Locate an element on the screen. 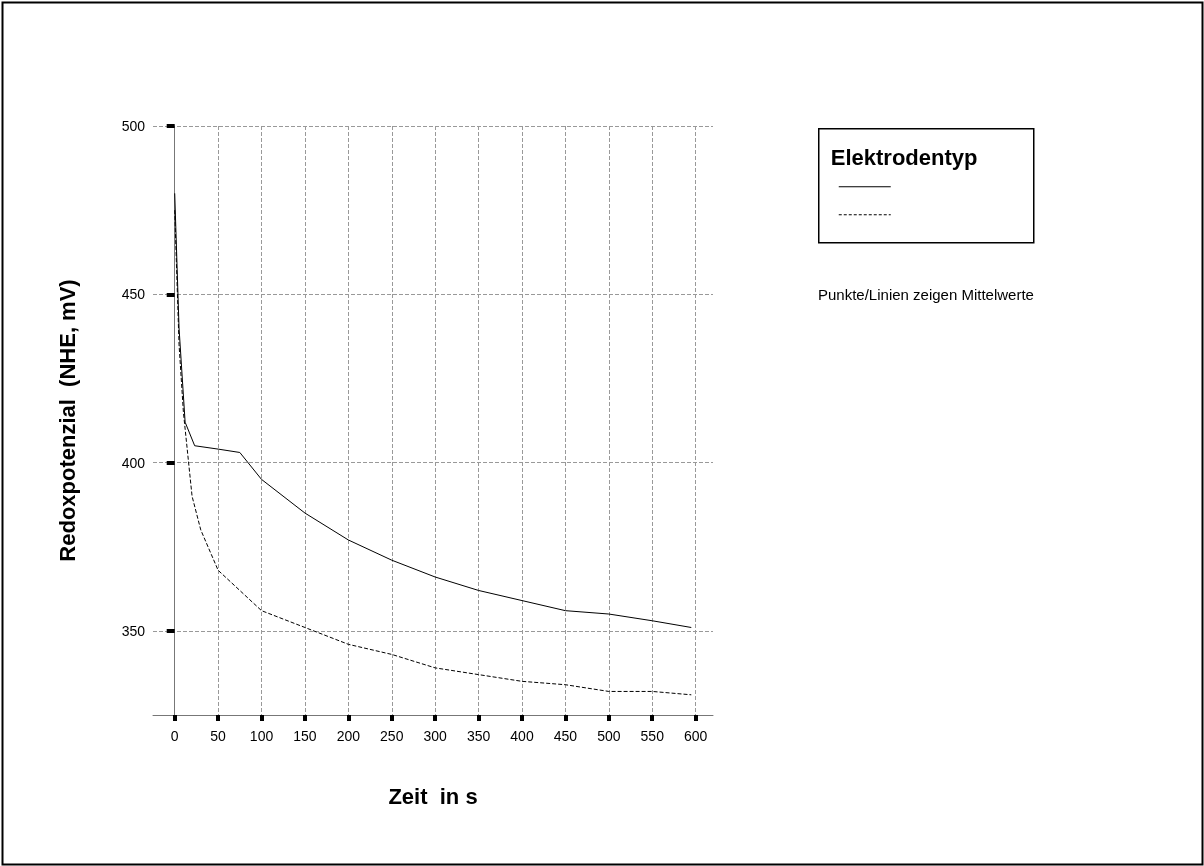 Image resolution: width=1204 pixels, height=866 pixels. y-tick-label: 450 is located at coordinates (133, 294).